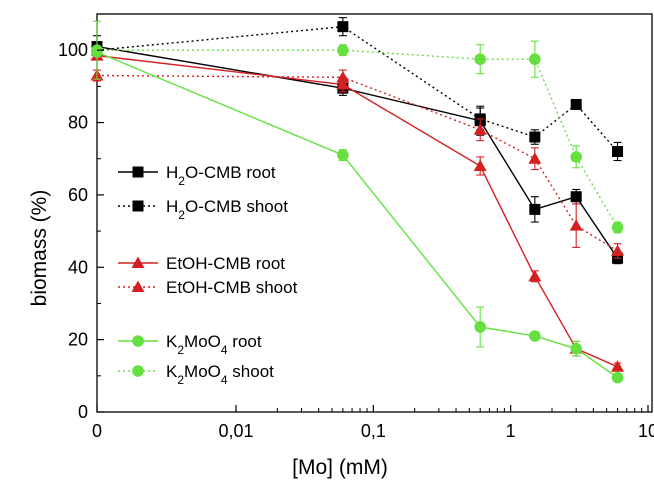 This screenshot has width=654, height=489. Describe the element at coordinates (340, 467) in the screenshot. I see `x-axis-title: [Mo] (mM)` at that location.